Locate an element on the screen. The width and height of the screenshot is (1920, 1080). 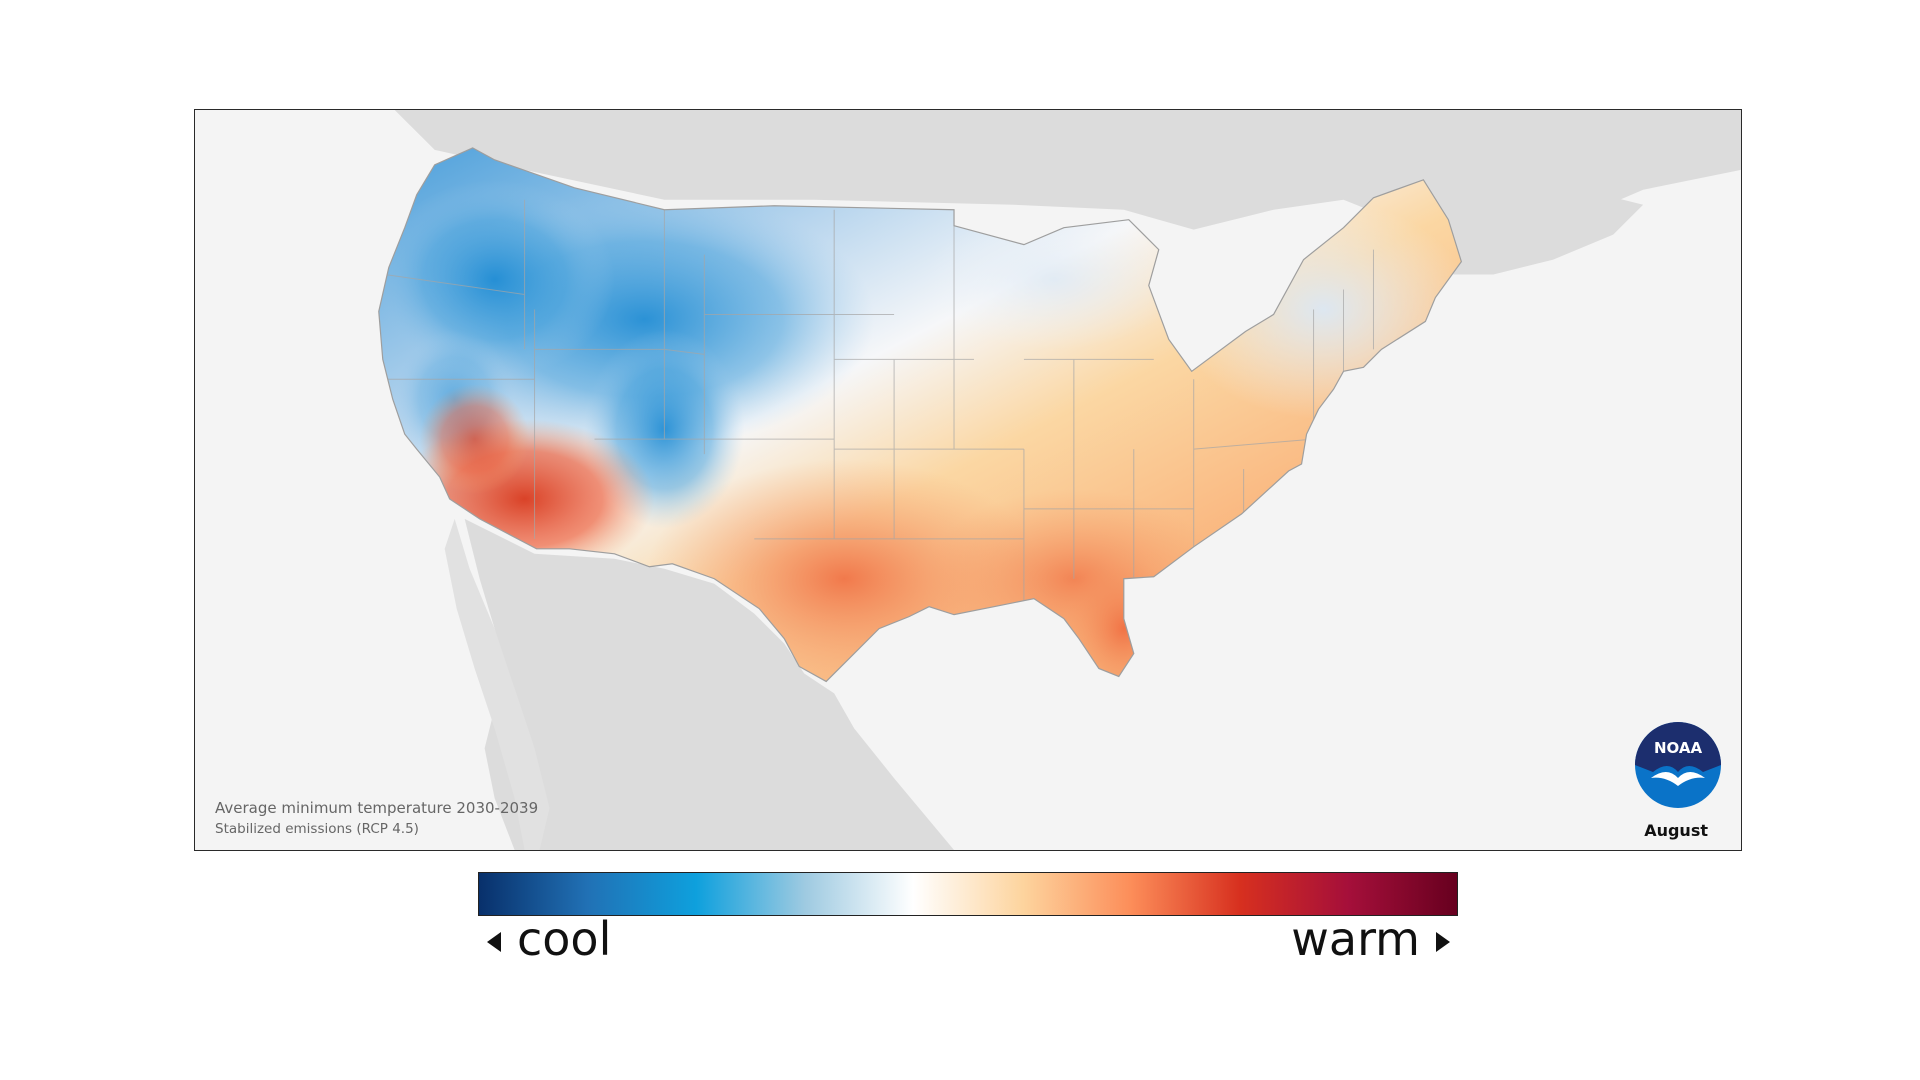
scale-warm: warm is located at coordinates (1370, 939).